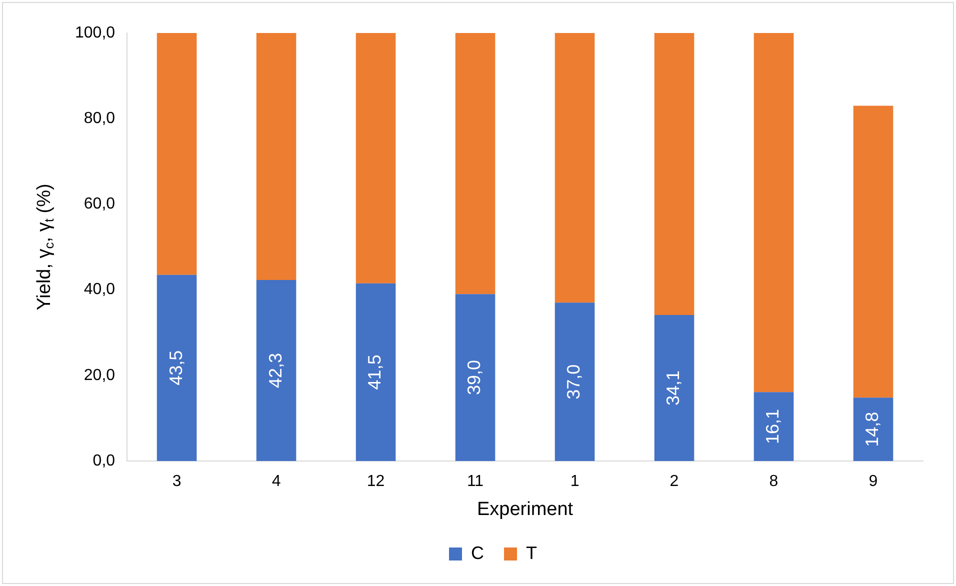 The image size is (956, 586). Describe the element at coordinates (531, 552) in the screenshot. I see `legend-label: T` at that location.